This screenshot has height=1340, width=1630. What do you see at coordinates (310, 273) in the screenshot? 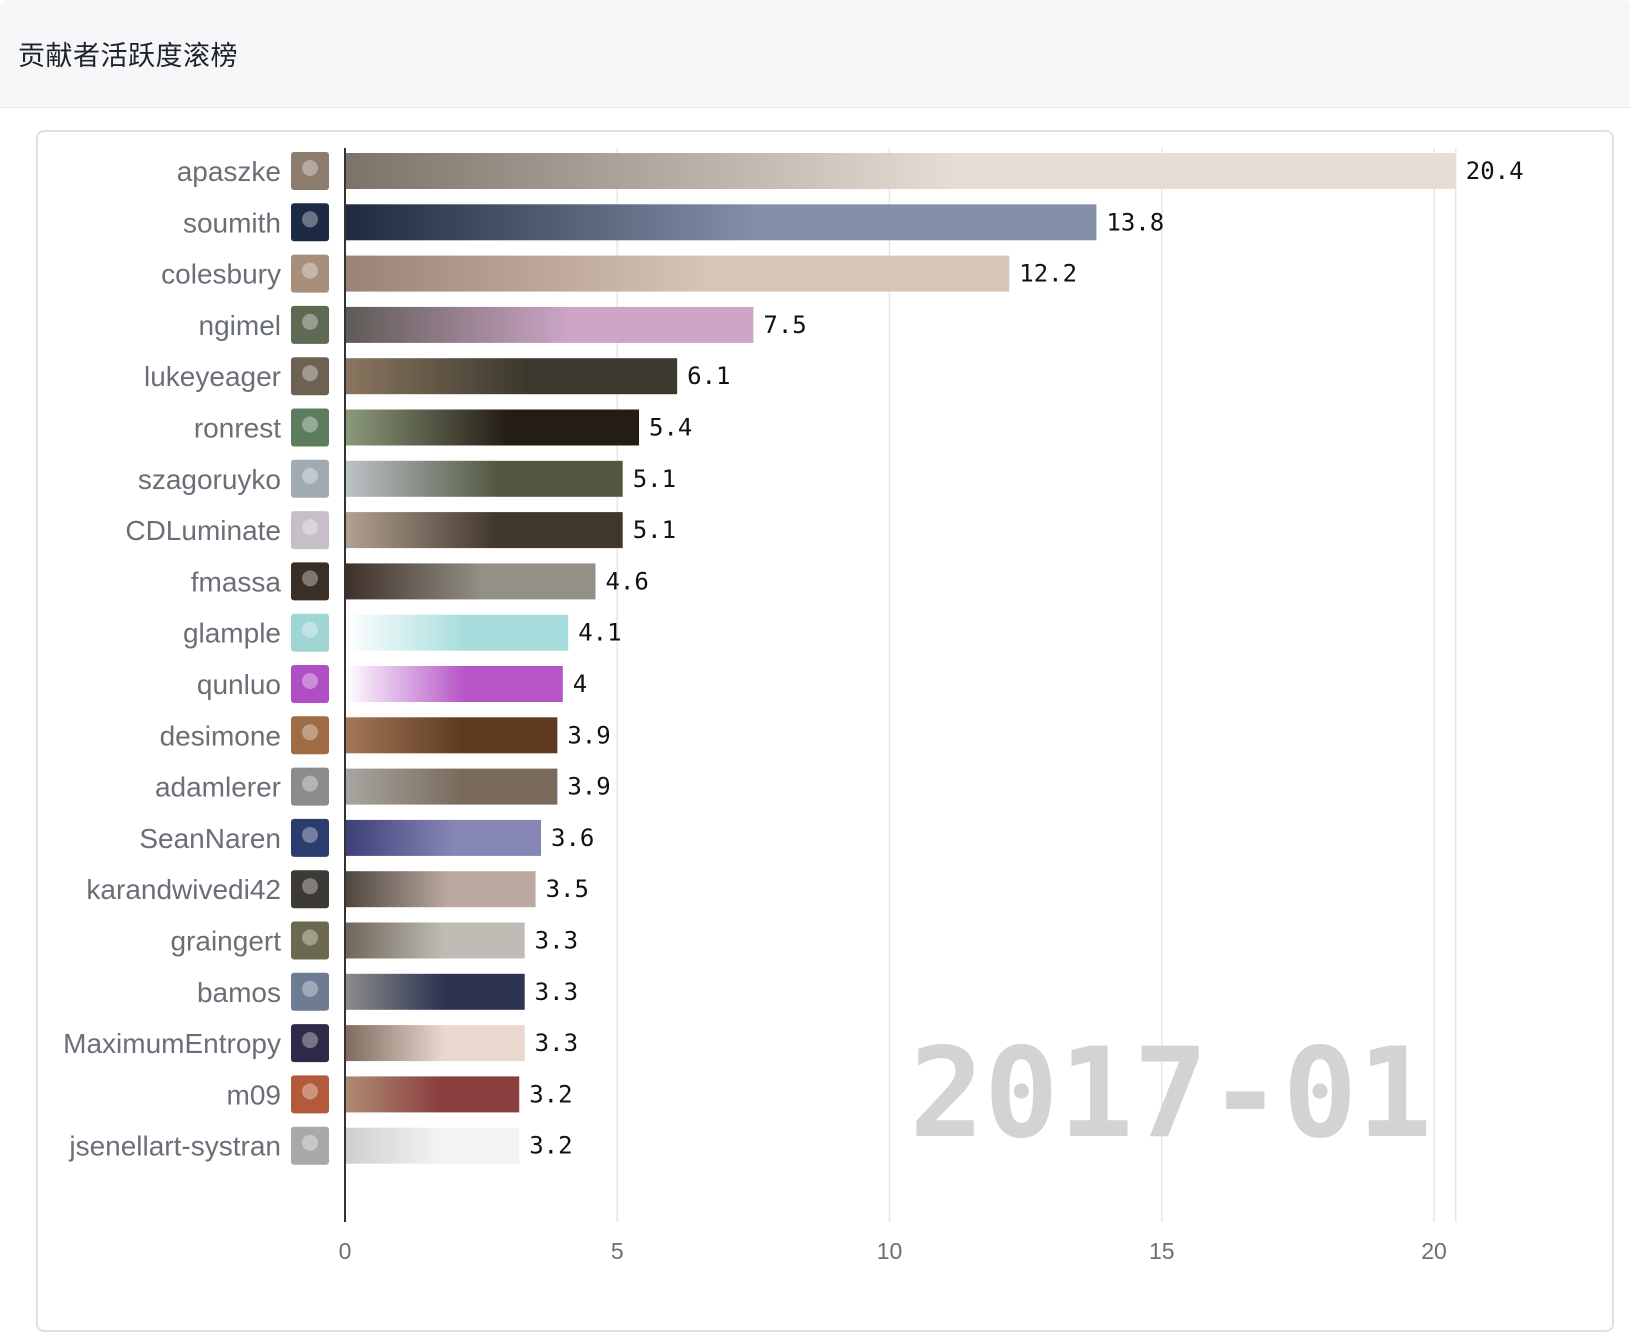
I see `avatar-colesbury` at bounding box center [310, 273].